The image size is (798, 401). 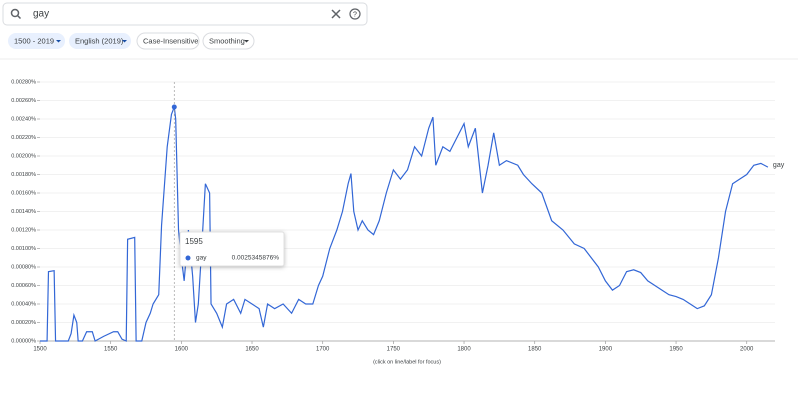 What do you see at coordinates (23, 138) in the screenshot?
I see `y-tick-label: 0.00220%` at bounding box center [23, 138].